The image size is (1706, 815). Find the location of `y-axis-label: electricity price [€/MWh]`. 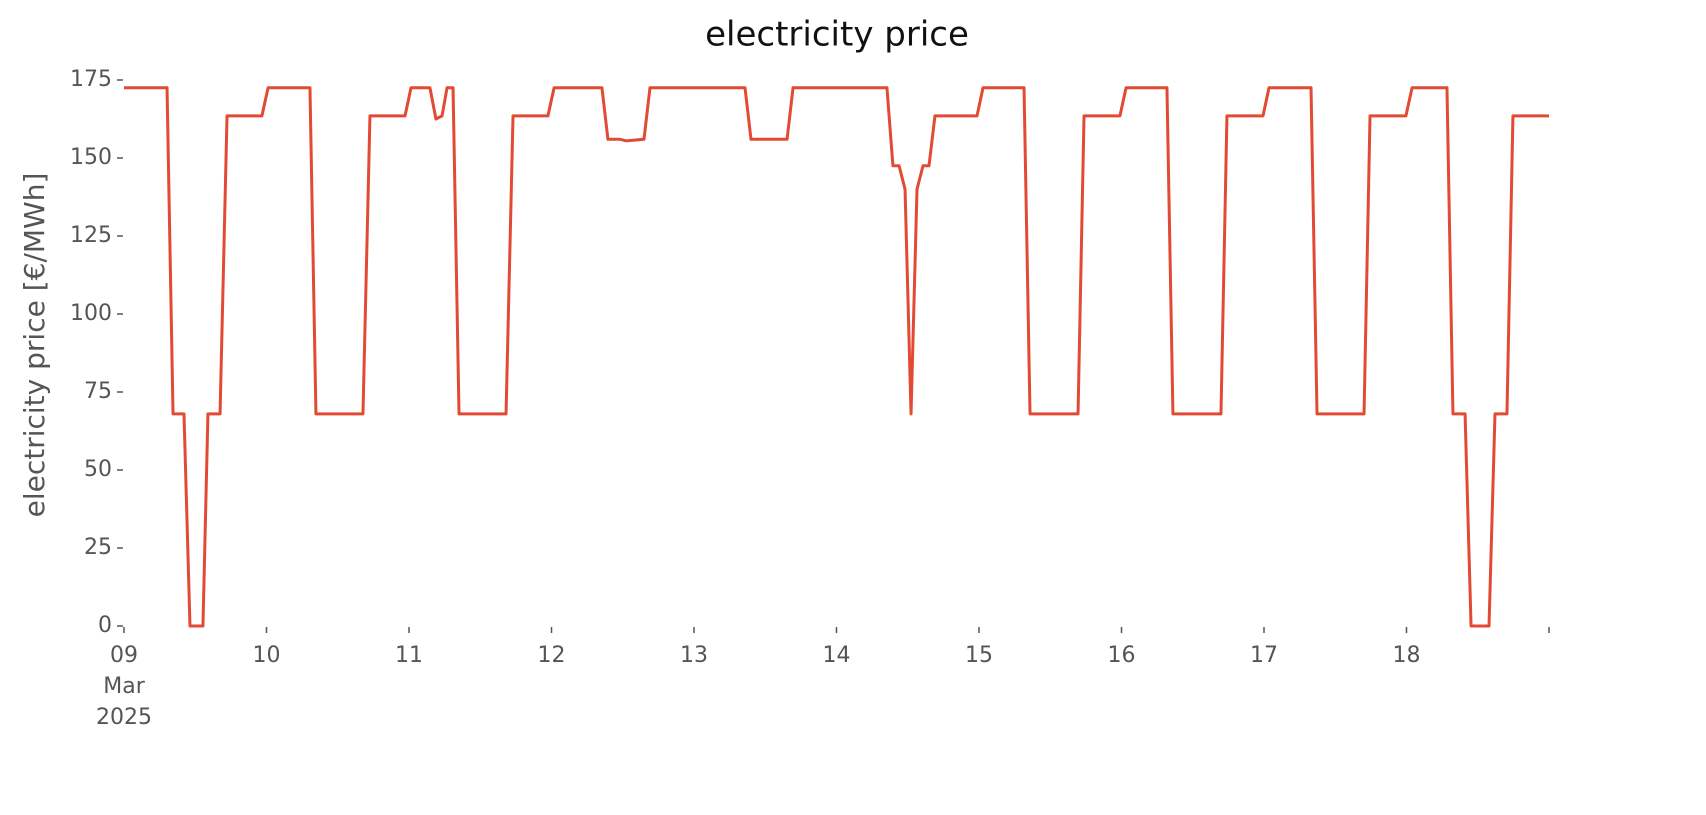

y-axis-label: electricity price [€/MWh] is located at coordinates (34, 345).